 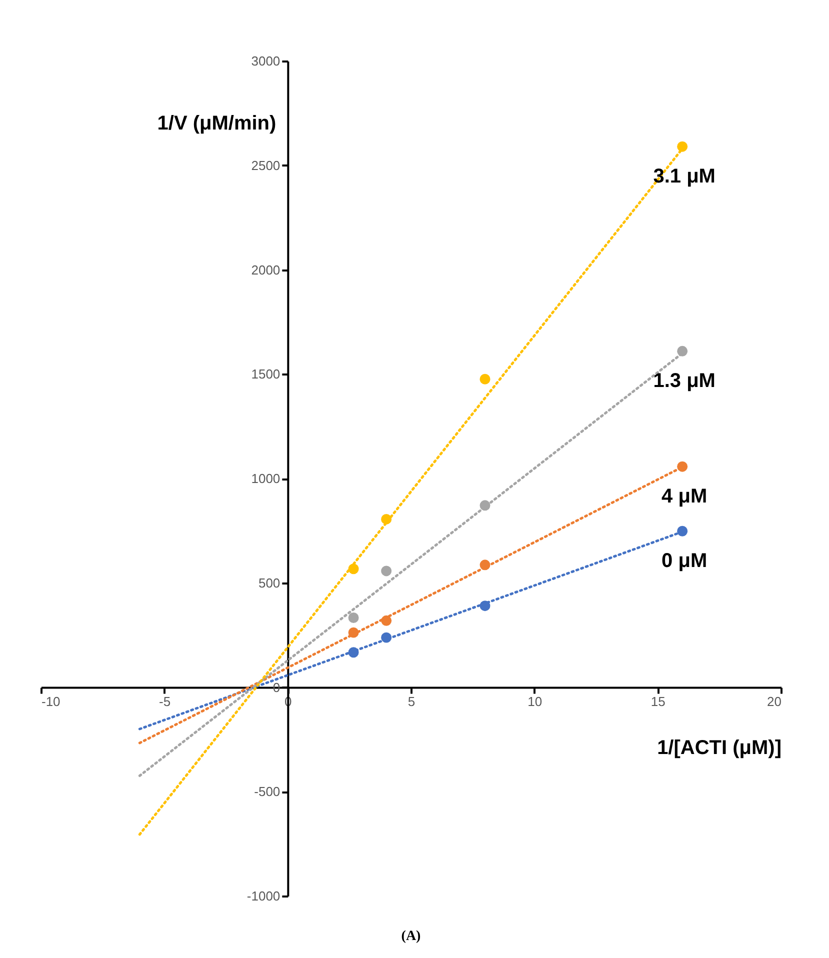 I want to click on y-tick-label: 1500, so click(x=265, y=374).